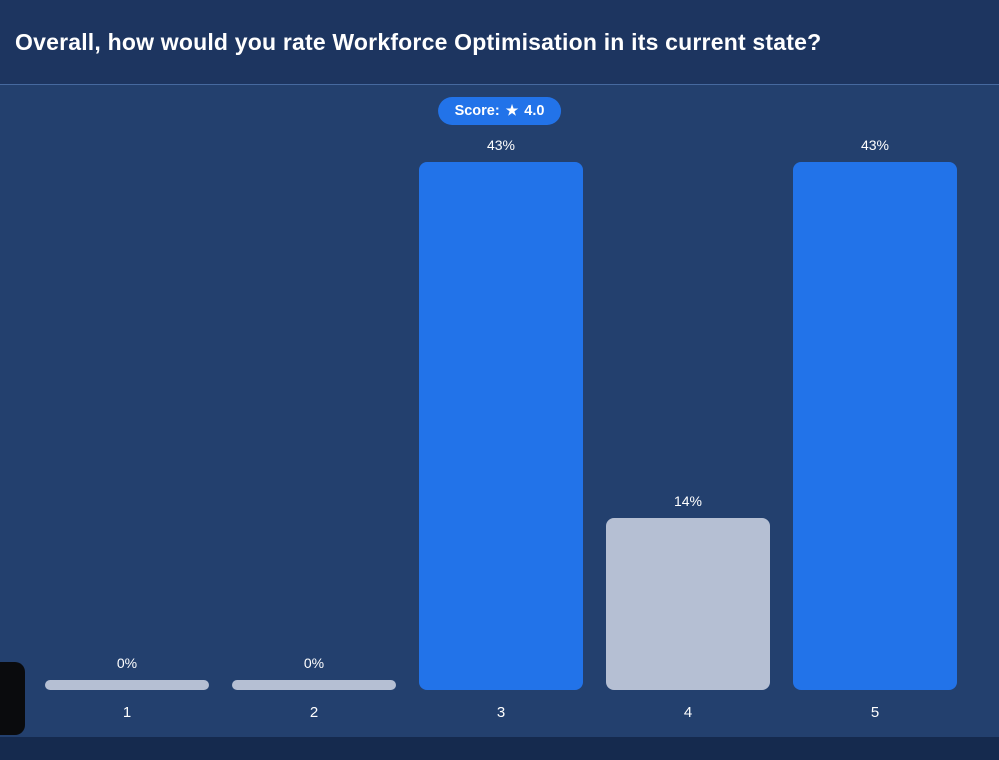 The height and width of the screenshot is (760, 999). I want to click on bar-column-5: 43% 5, so click(875, 411).